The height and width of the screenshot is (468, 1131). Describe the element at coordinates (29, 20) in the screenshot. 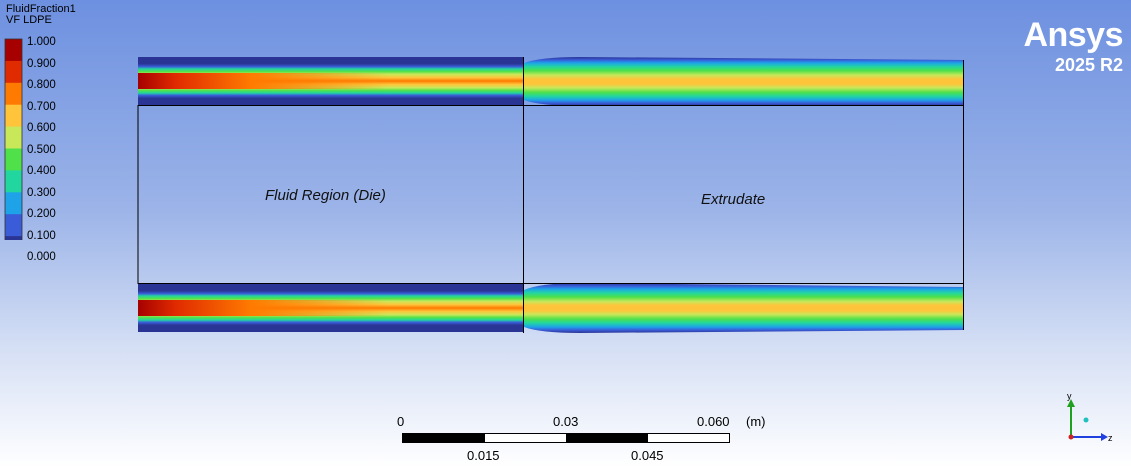

I see `legend-variable: VF LDPE` at that location.